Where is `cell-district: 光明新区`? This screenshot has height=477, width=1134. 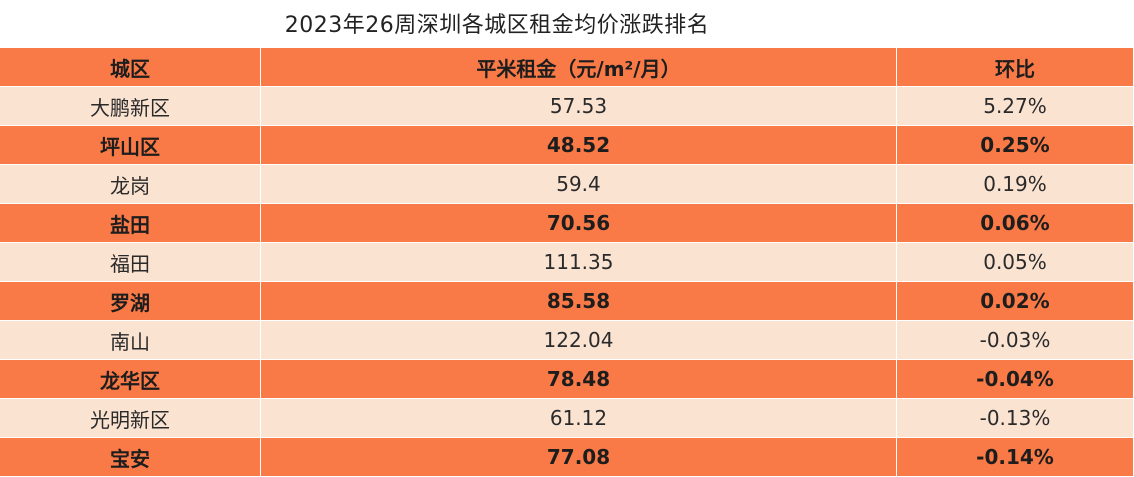 cell-district: 光明新区 is located at coordinates (130, 418).